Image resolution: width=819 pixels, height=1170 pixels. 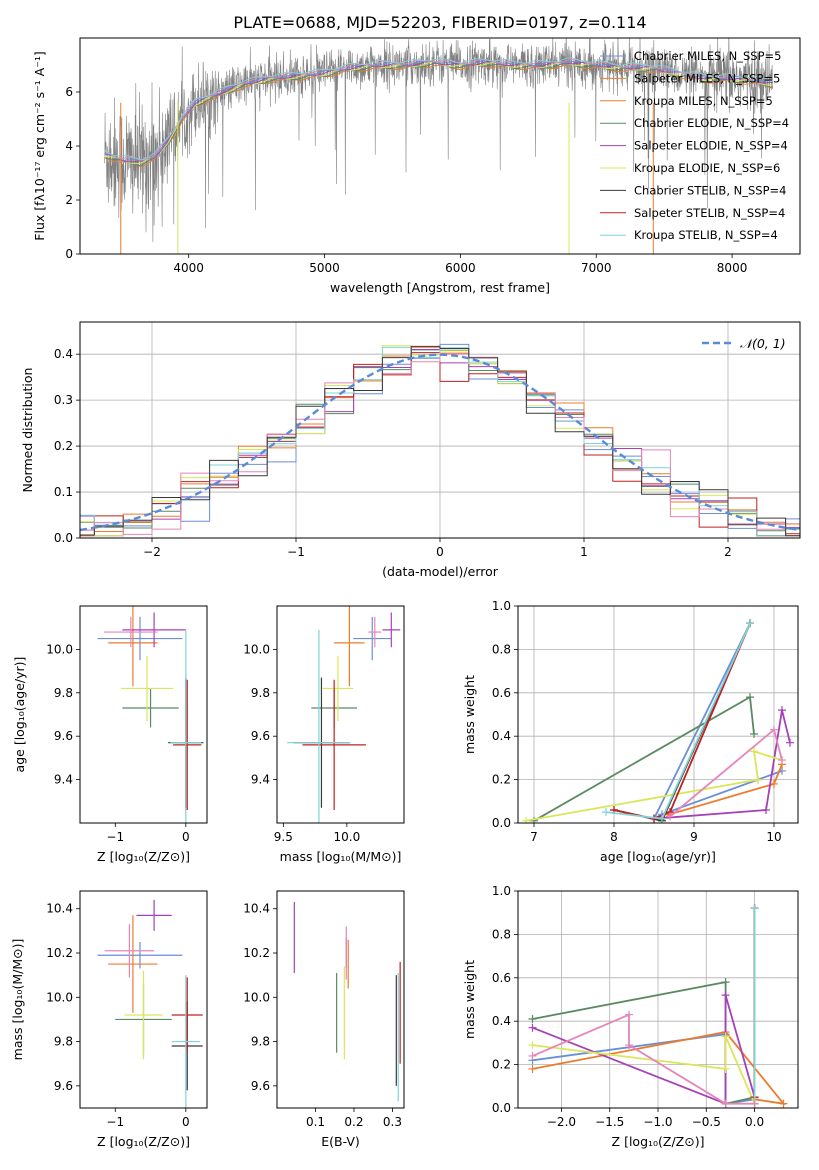 What do you see at coordinates (614, 837) in the screenshot?
I see `x-tick-label: 8` at bounding box center [614, 837].